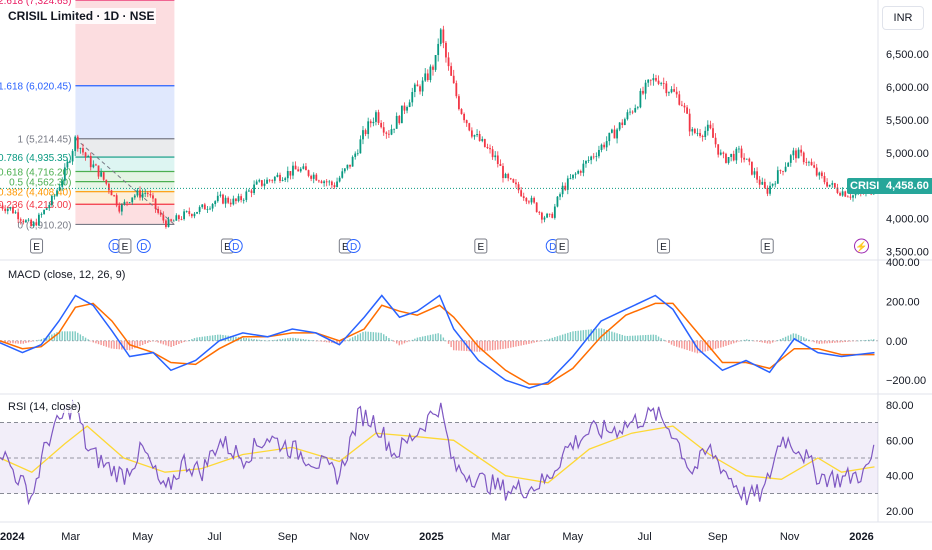  Describe the element at coordinates (81, 16) in the screenshot. I see `symbol-title: CRISIL Limited · 1D · NSE` at that location.